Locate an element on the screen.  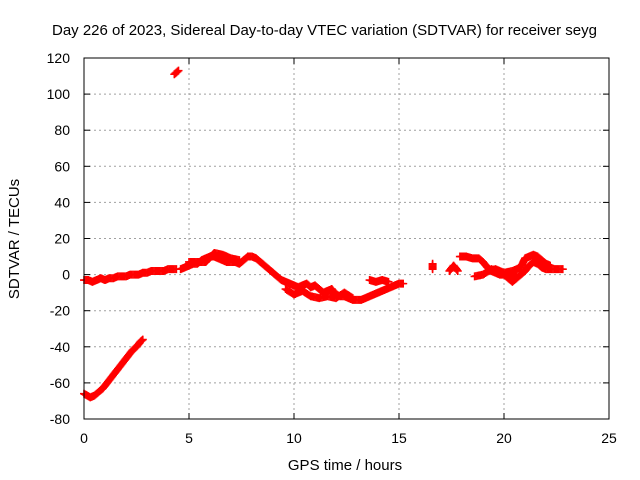
y-tick-label: 60 is located at coordinates (62, 166).